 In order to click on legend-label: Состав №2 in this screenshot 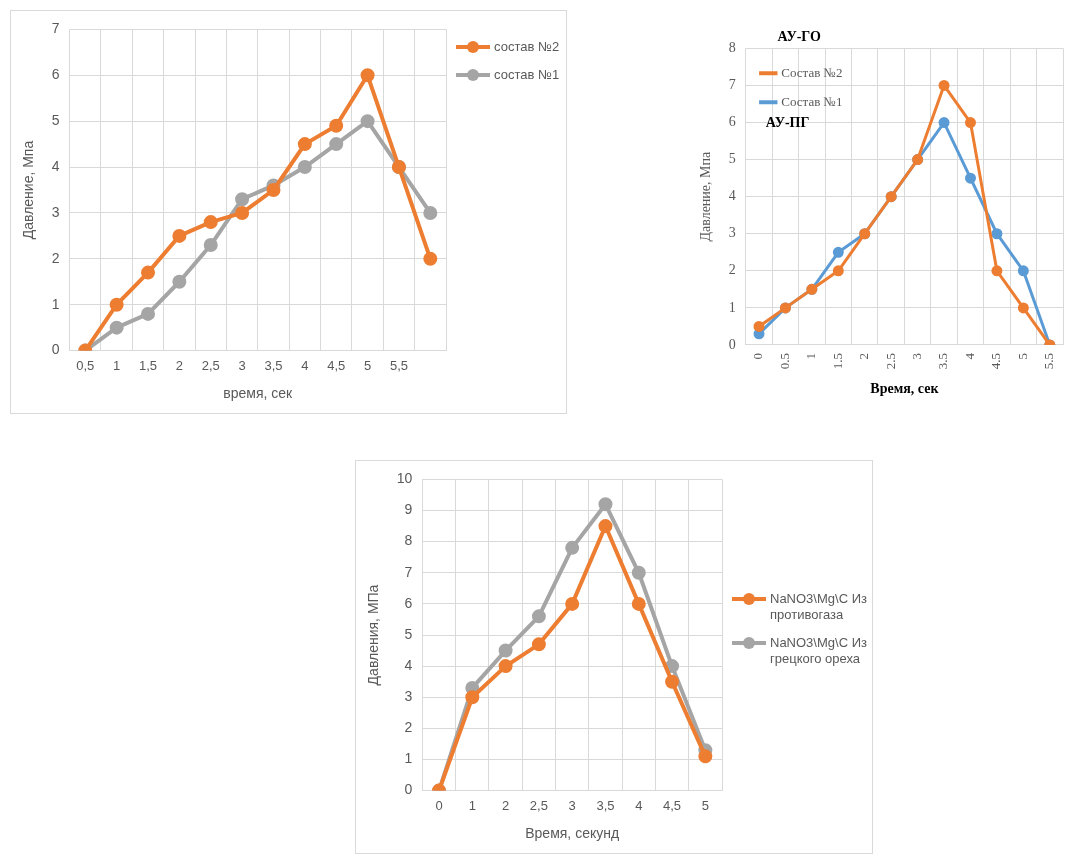, I will do `click(812, 72)`.